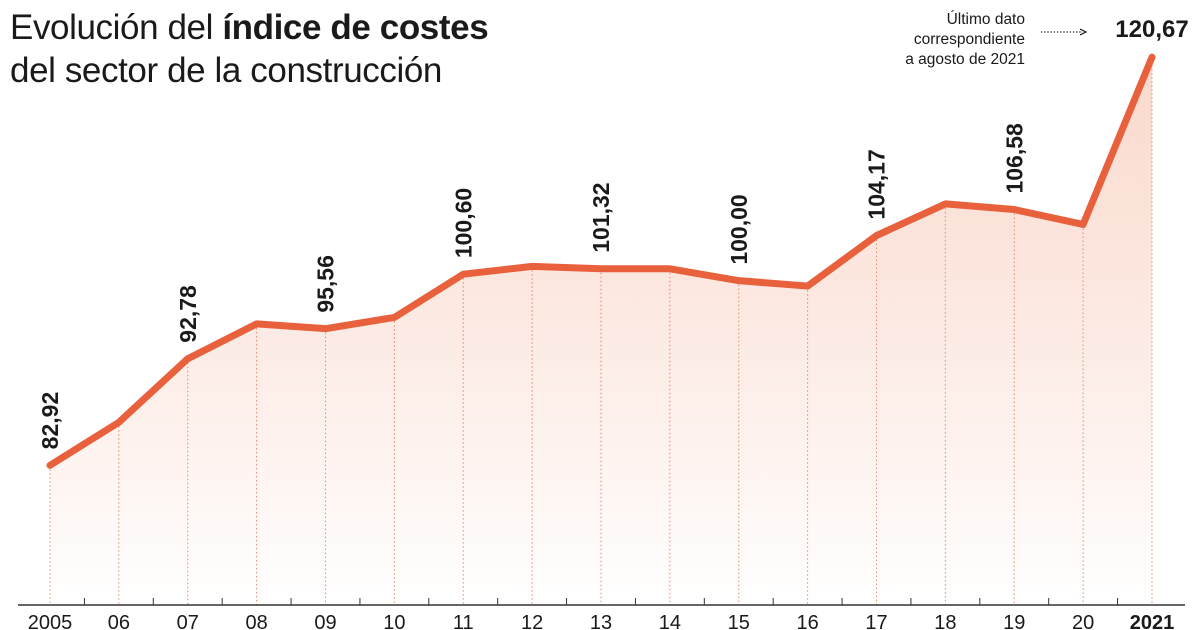  I want to click on value-label-07: 92,78, so click(188, 314).